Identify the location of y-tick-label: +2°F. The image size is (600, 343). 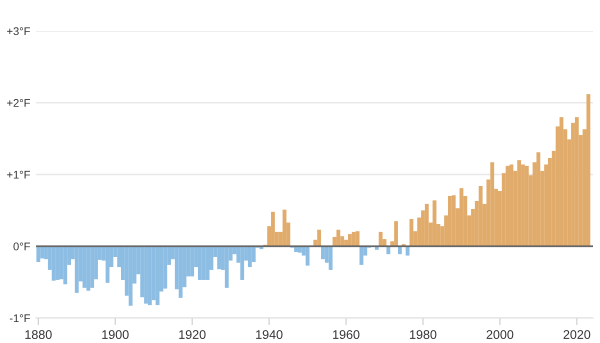
(18, 103).